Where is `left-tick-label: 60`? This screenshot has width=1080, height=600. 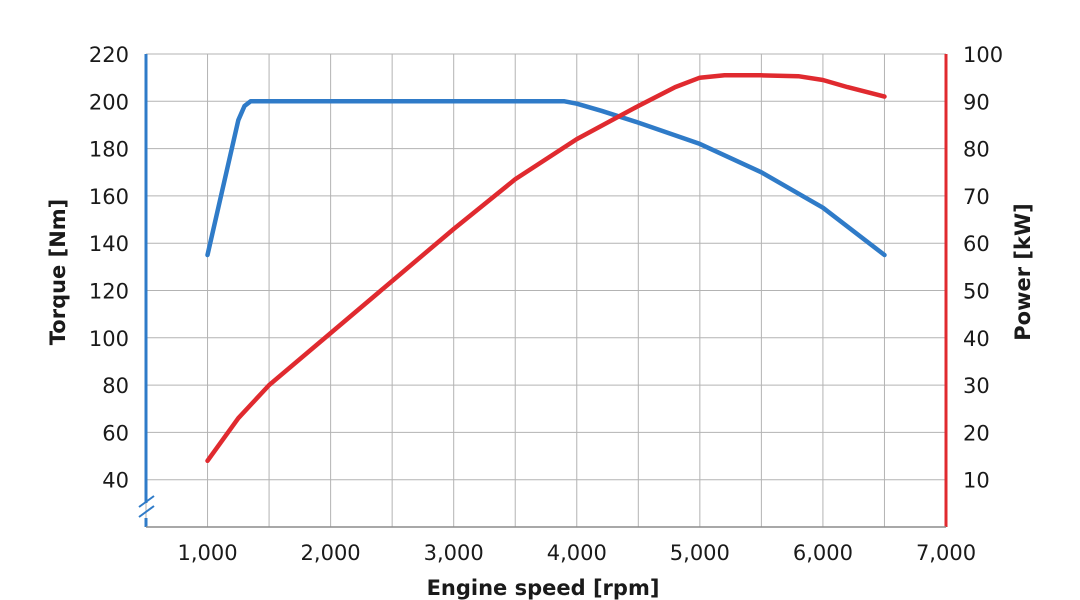 left-tick-label: 60 is located at coordinates (115, 433).